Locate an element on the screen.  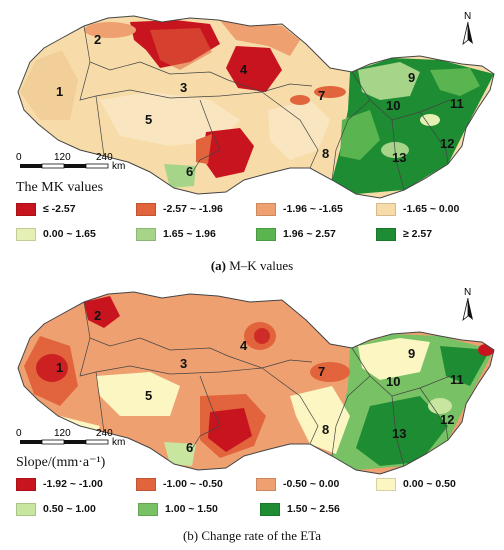
legend-label: 0.00 ~ 1.65 is located at coordinates (69, 234).